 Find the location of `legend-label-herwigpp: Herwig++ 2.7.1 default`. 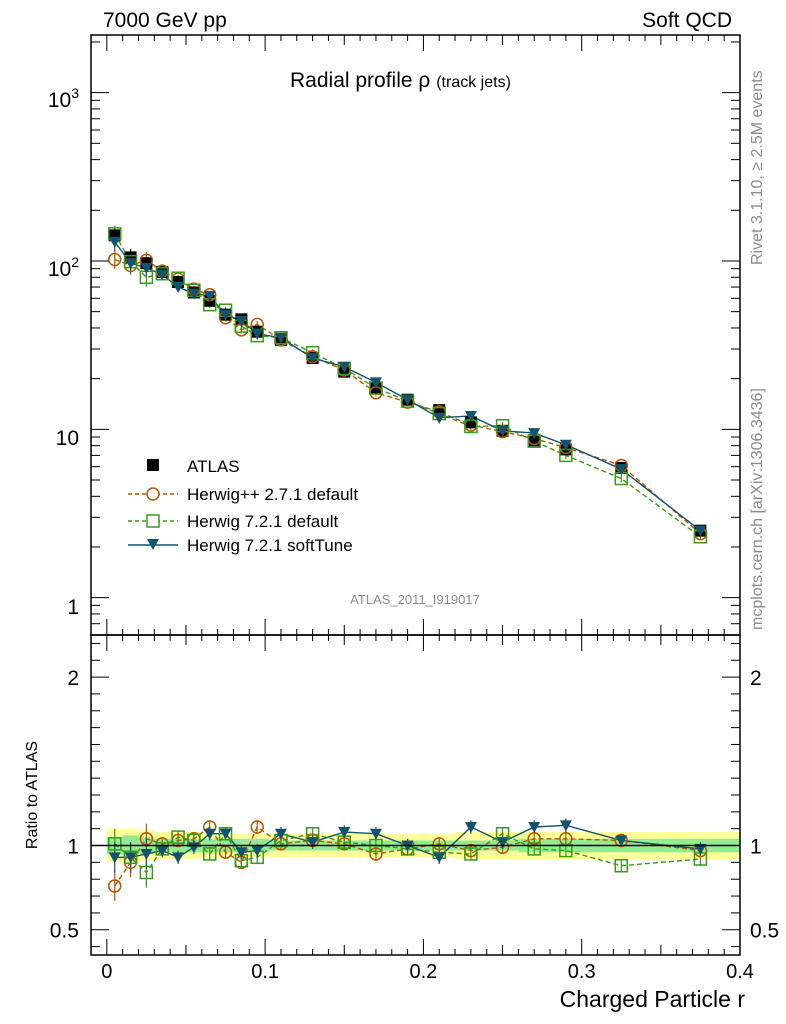

legend-label-herwigpp: Herwig++ 2.7.1 default is located at coordinates (272, 494).